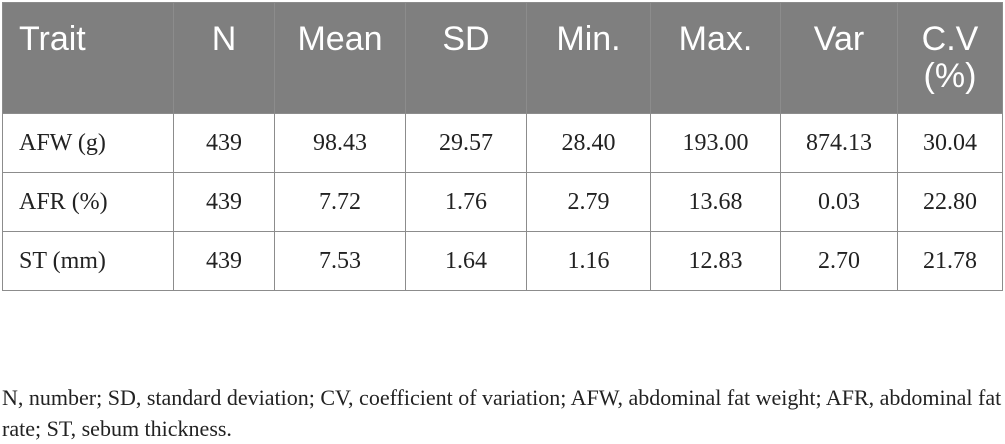  What do you see at coordinates (340, 261) in the screenshot?
I see `cell-mean: 7.53` at bounding box center [340, 261].